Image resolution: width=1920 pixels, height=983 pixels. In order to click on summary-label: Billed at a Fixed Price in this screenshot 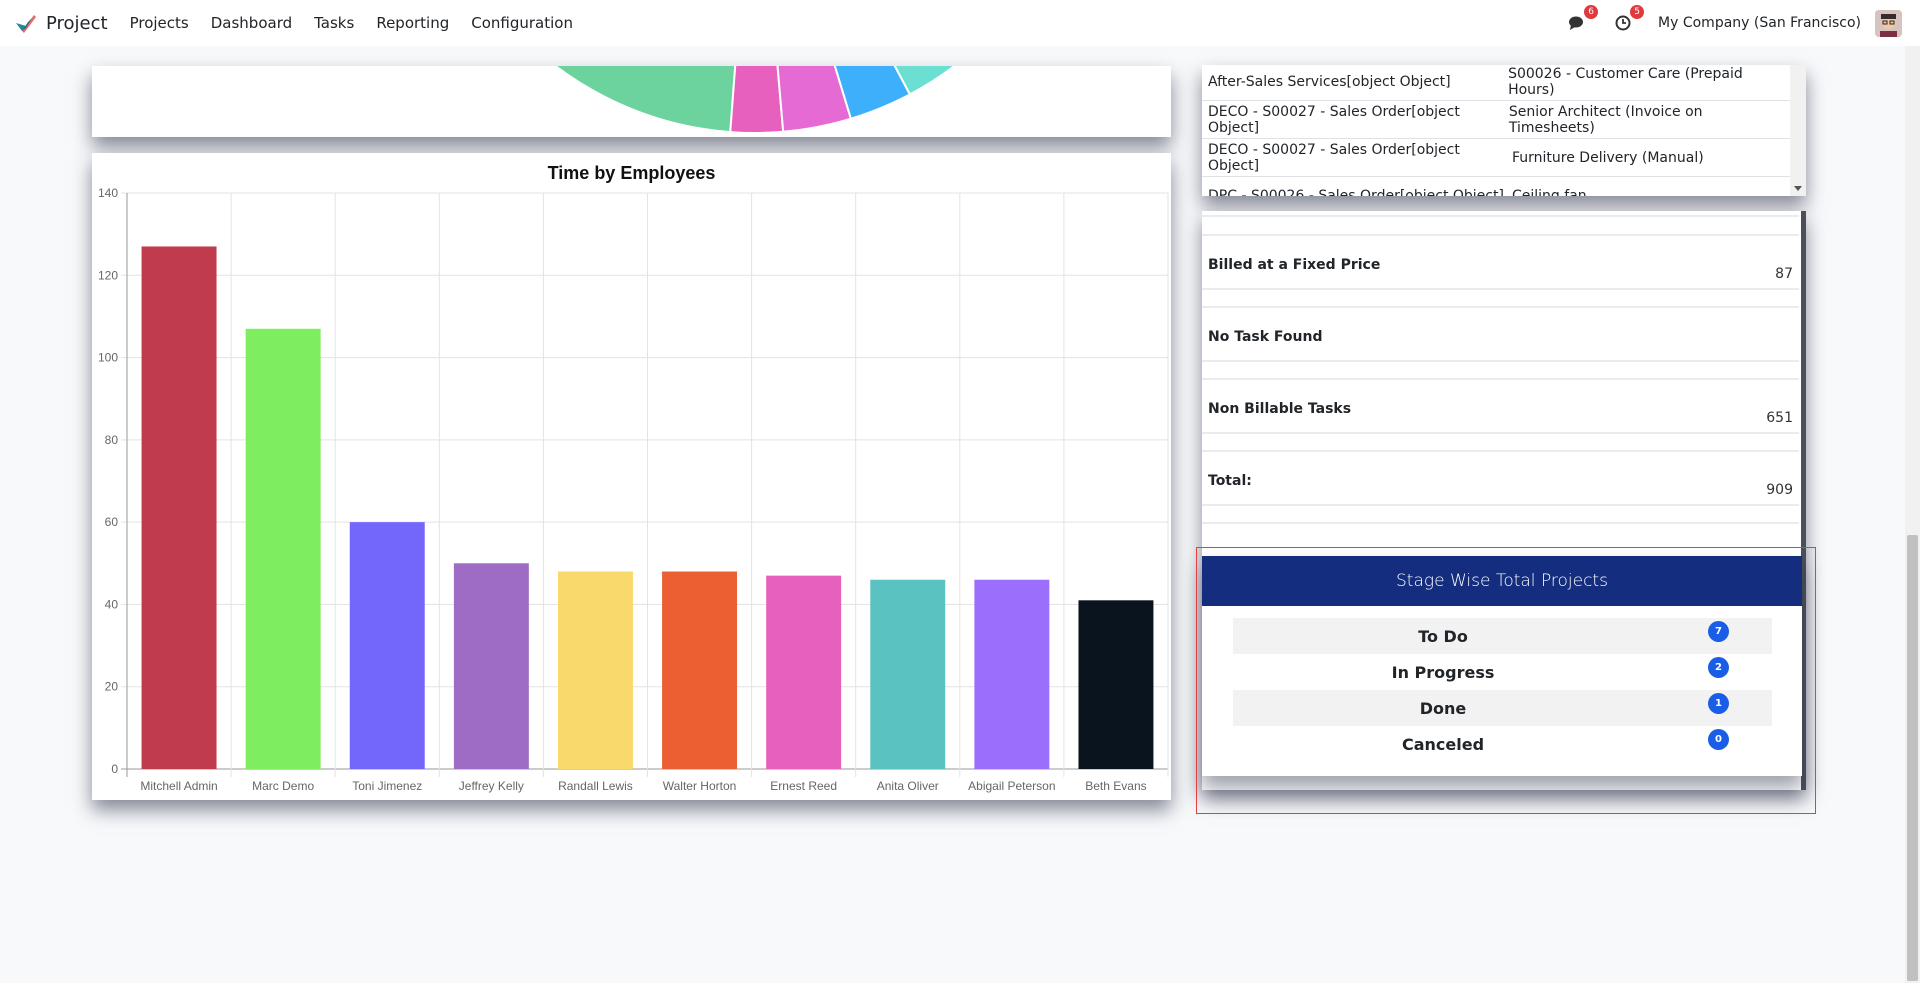, I will do `click(1294, 265)`.